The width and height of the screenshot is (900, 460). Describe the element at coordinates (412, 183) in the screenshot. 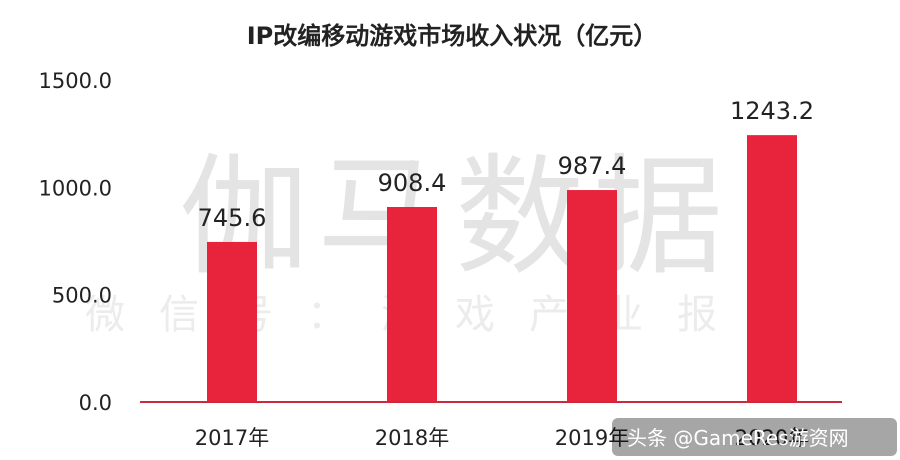

I see `bar-value-label: 908.4` at that location.